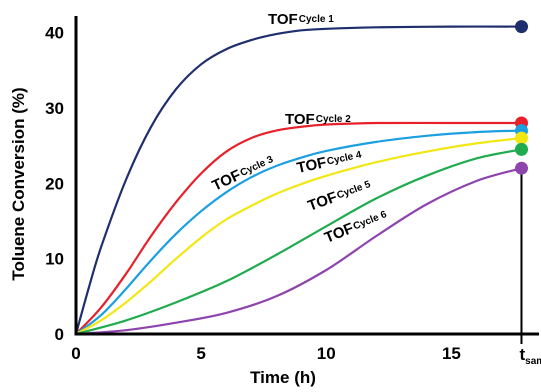 This screenshot has width=541, height=392. What do you see at coordinates (54, 108) in the screenshot?
I see `y-tick-label: 30` at bounding box center [54, 108].